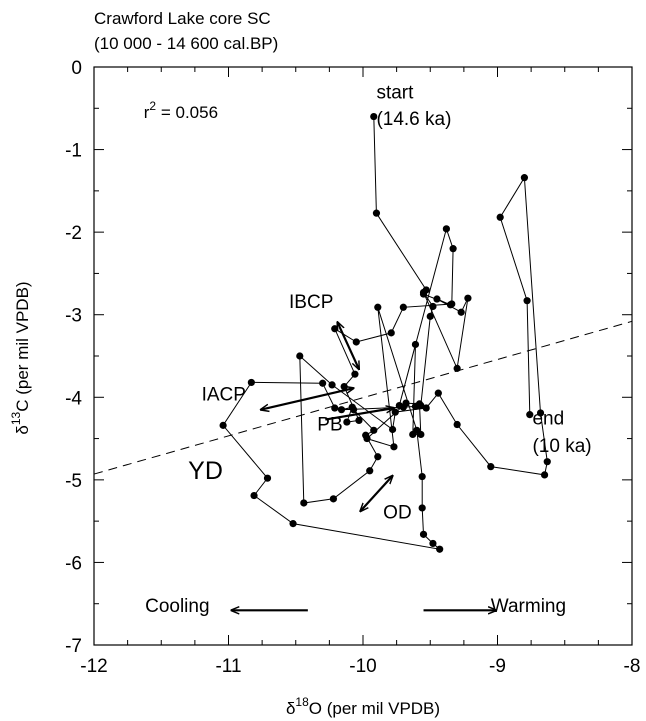  I want to click on y-axis-title-rest: C (per mil VPDB), so click(22, 346).